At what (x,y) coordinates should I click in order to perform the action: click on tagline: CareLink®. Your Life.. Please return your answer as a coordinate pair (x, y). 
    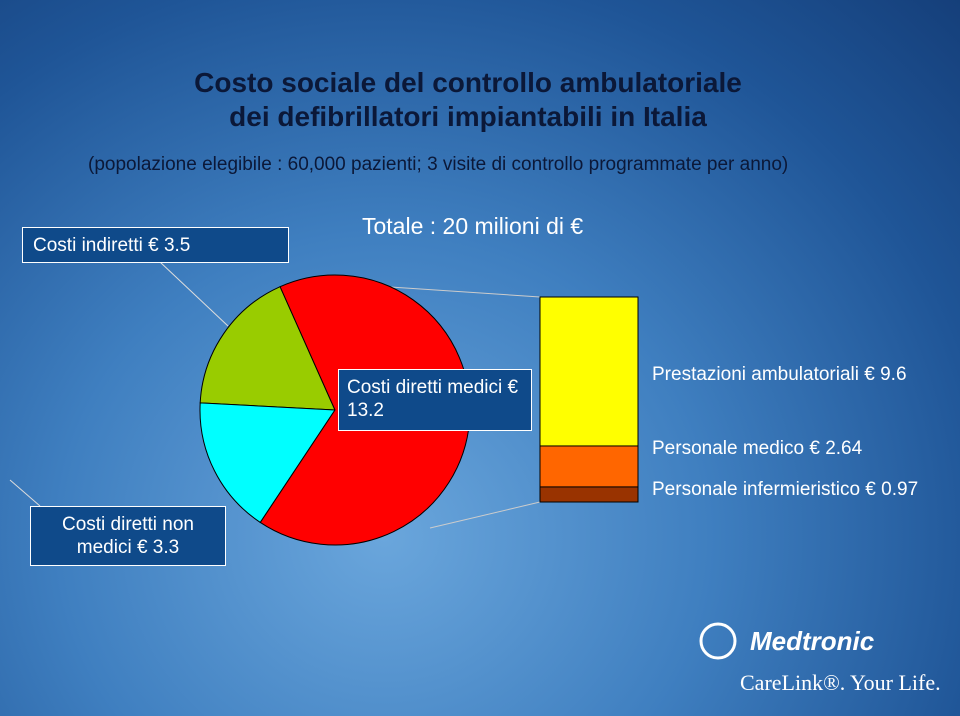
    Looking at the image, I should click on (840, 682).